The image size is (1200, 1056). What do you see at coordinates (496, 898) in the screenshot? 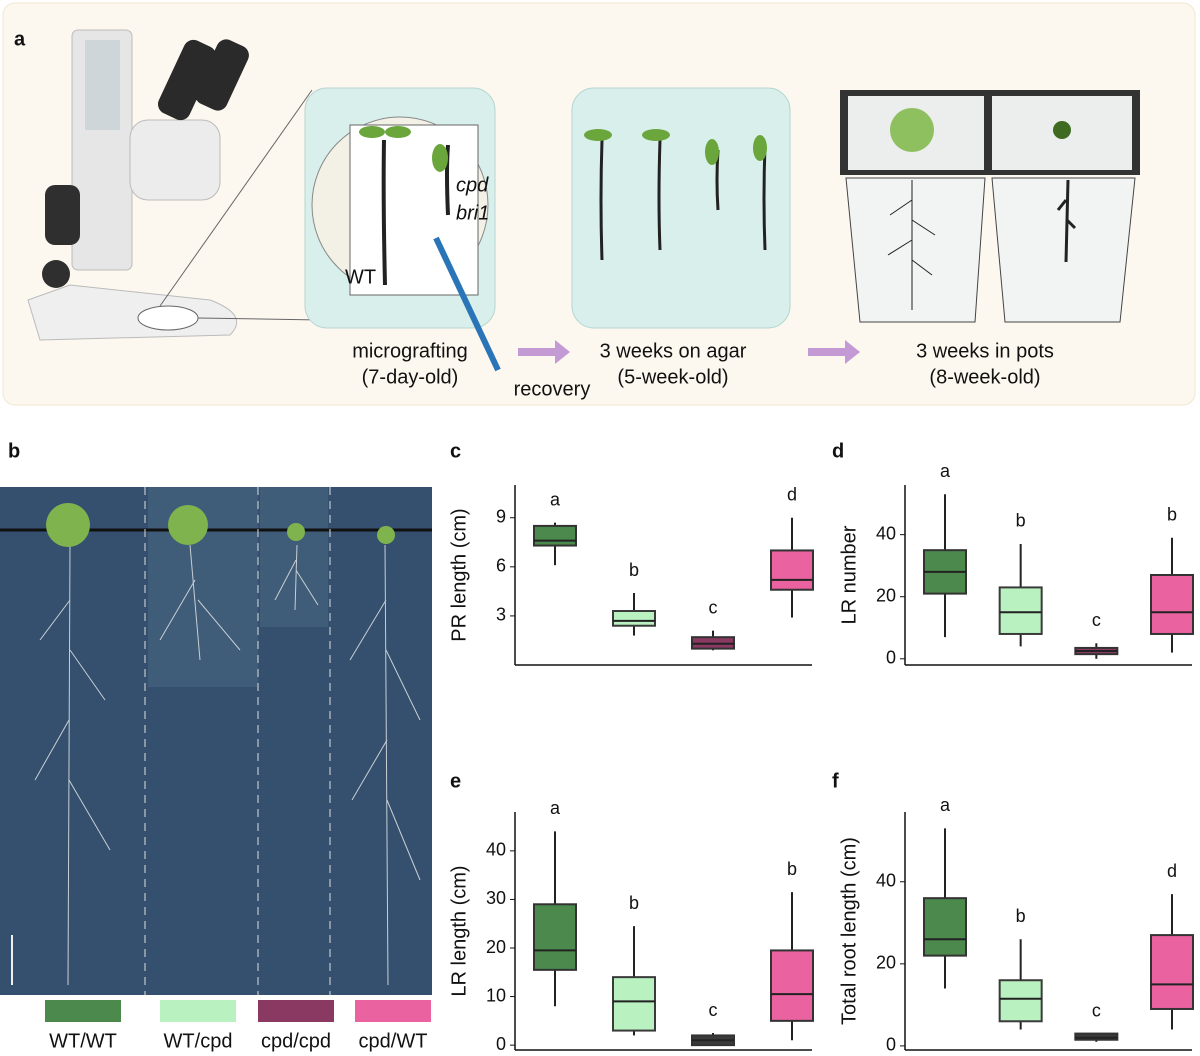
I see `y-tick-label: 30` at bounding box center [496, 898].